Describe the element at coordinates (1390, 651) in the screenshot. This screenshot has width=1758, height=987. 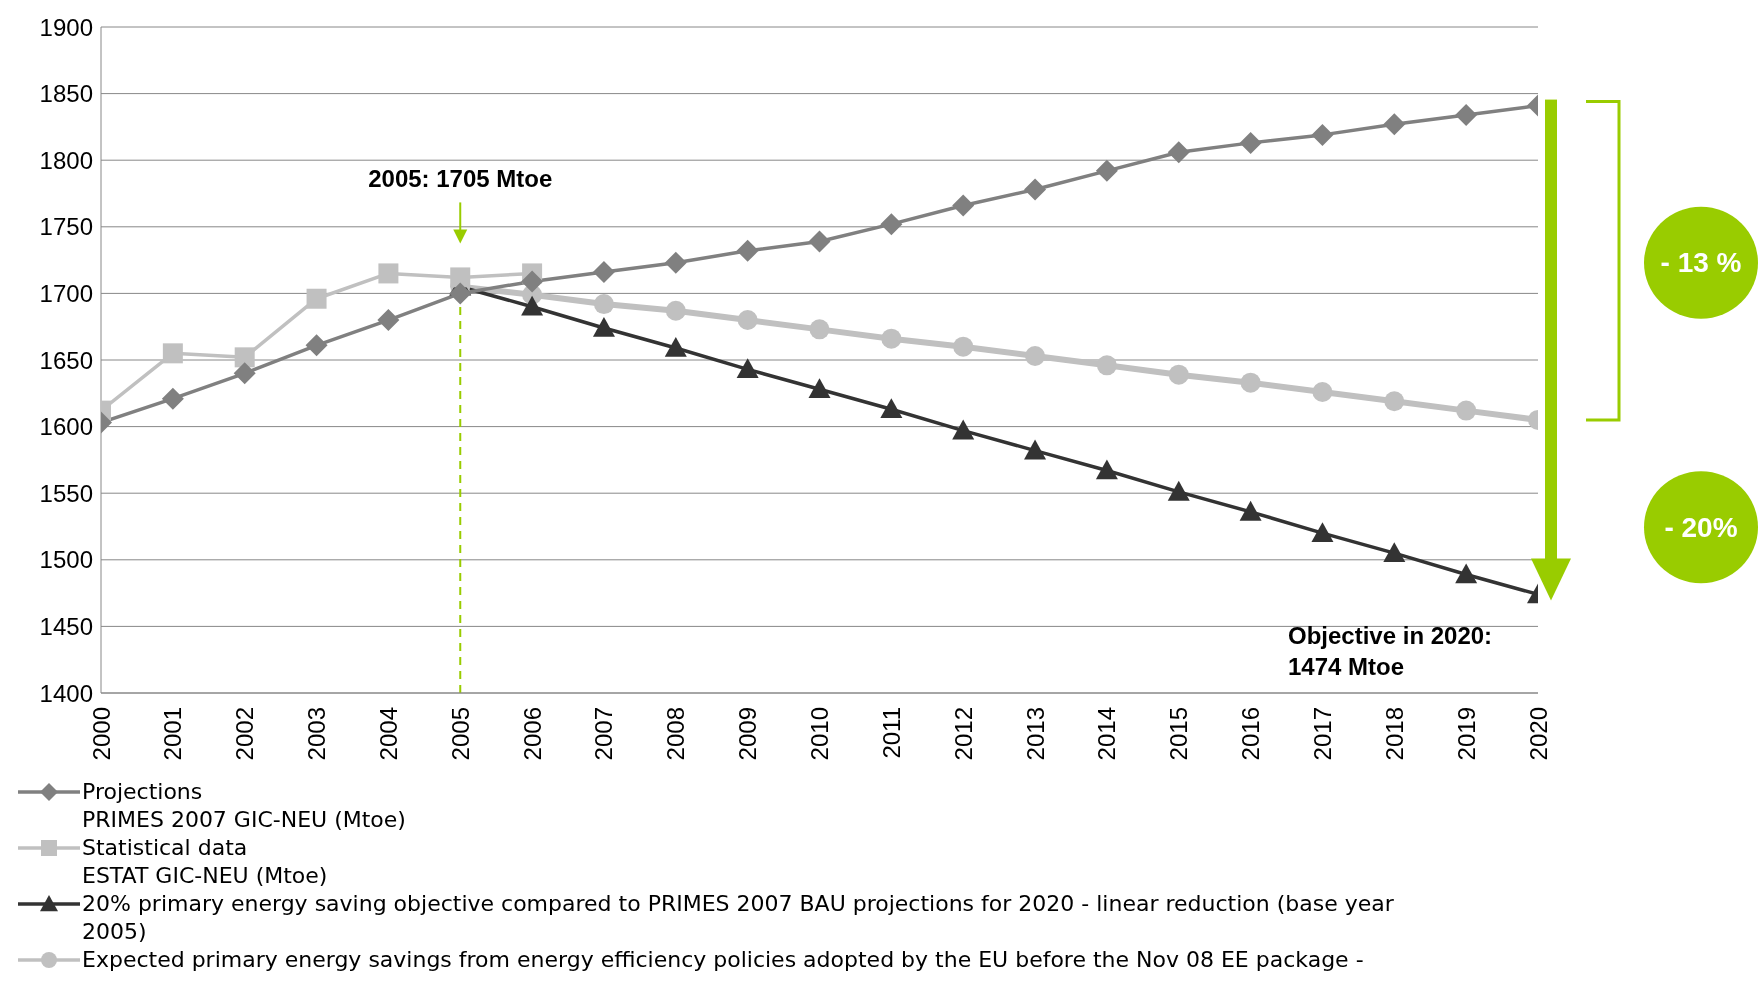
I see `annotation: Objective in 2020: 1474 Mtoe` at that location.